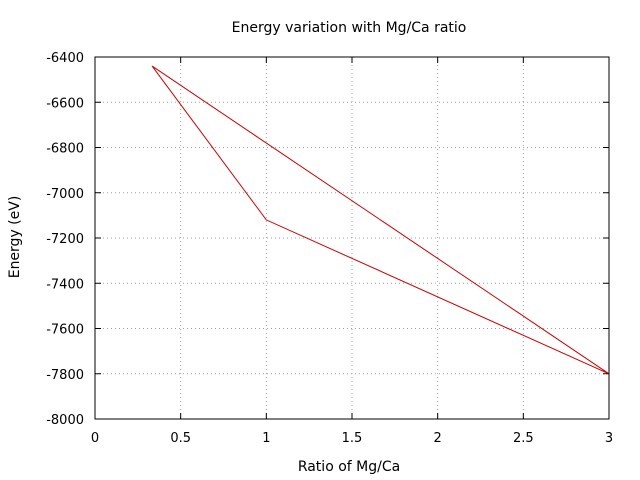  What do you see at coordinates (65, 103) in the screenshot?
I see `y-tick-label: -6600` at bounding box center [65, 103].